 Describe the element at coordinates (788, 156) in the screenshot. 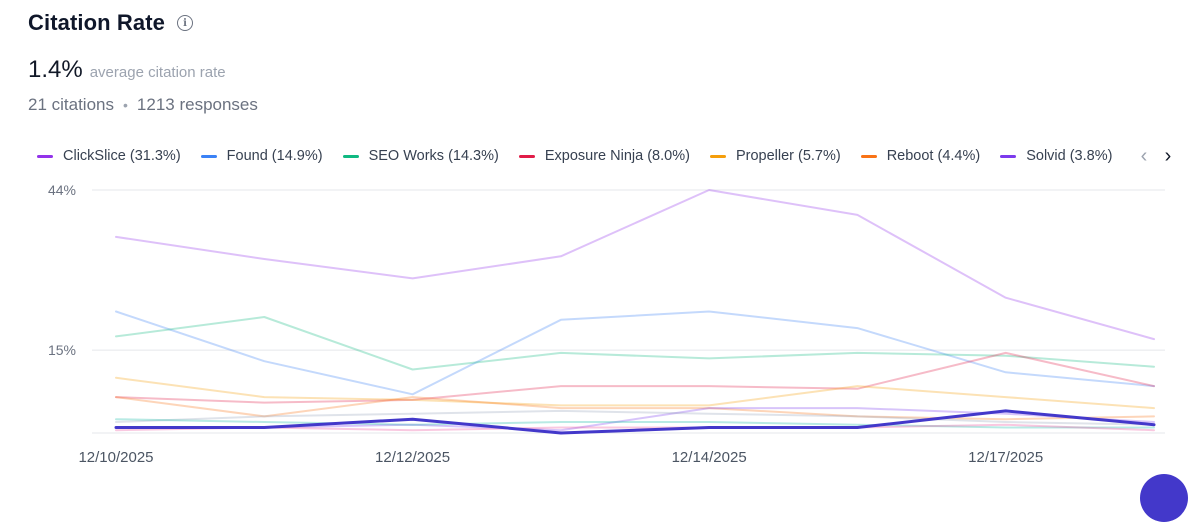

I see `legend-label: Propeller (5.7%)` at that location.